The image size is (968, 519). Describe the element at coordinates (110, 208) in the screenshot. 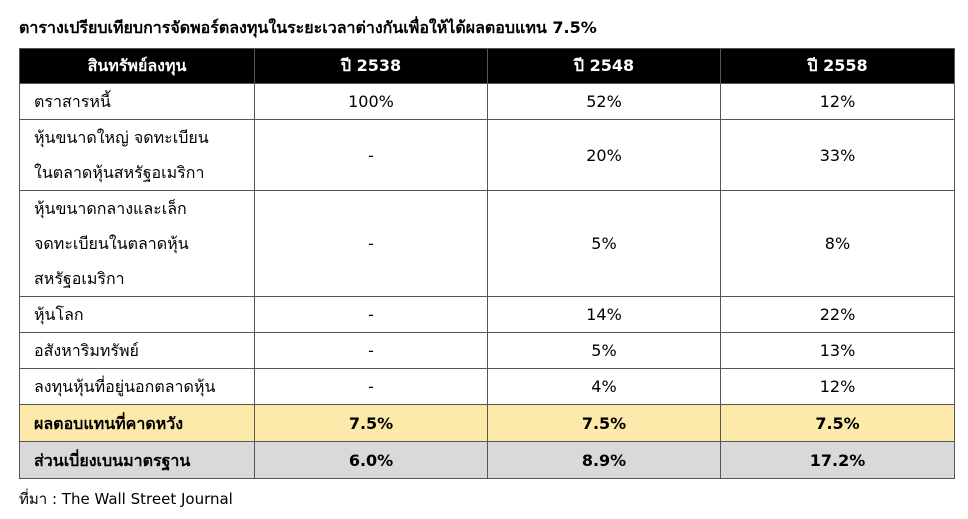

I see `row-label-line: หุ้นขนาดกลางและเล็ก` at that location.